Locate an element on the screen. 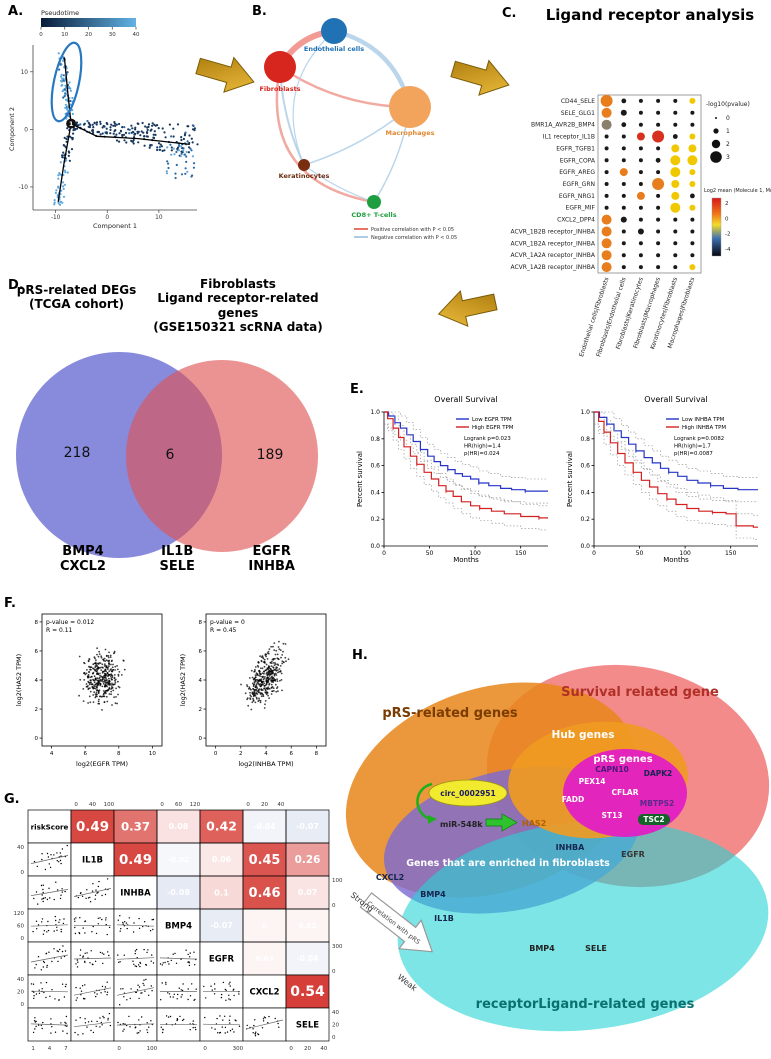 Image resolution: width=771 pixels, height=1059 pixels. svg-text: BMR1A_AVR2B_BMP4 is located at coordinates (563, 125).